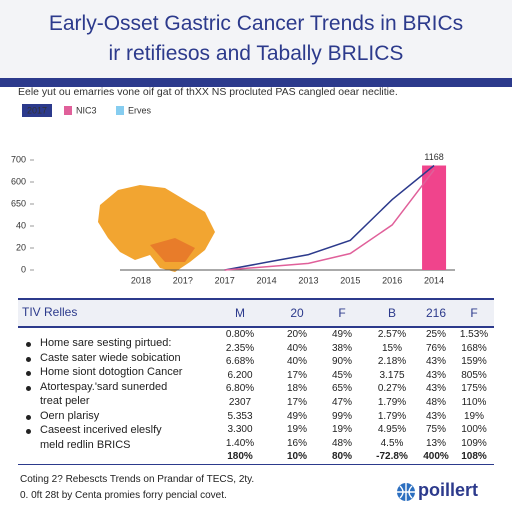 This screenshot has width=512, height=512. Describe the element at coordinates (297, 443) in the screenshot. I see `table-cell: 16%` at that location.